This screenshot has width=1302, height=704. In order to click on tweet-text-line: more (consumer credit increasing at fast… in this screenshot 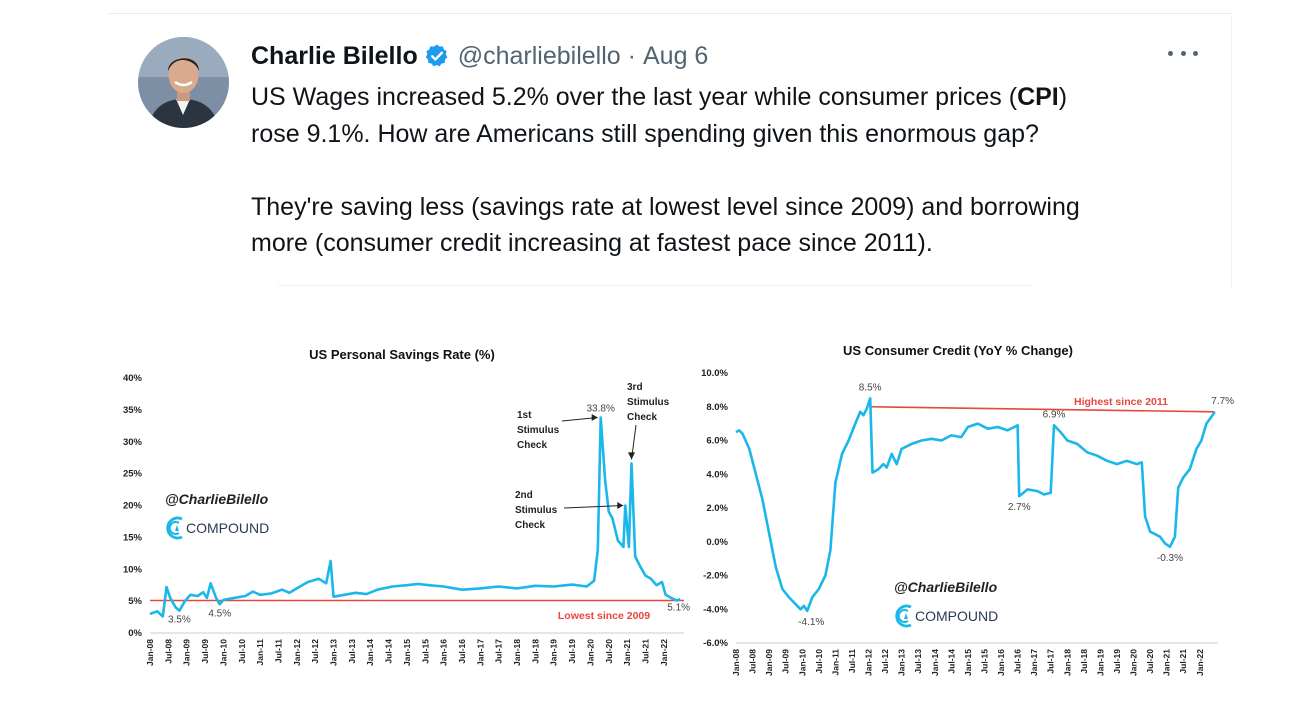, I will do `click(592, 243)`.